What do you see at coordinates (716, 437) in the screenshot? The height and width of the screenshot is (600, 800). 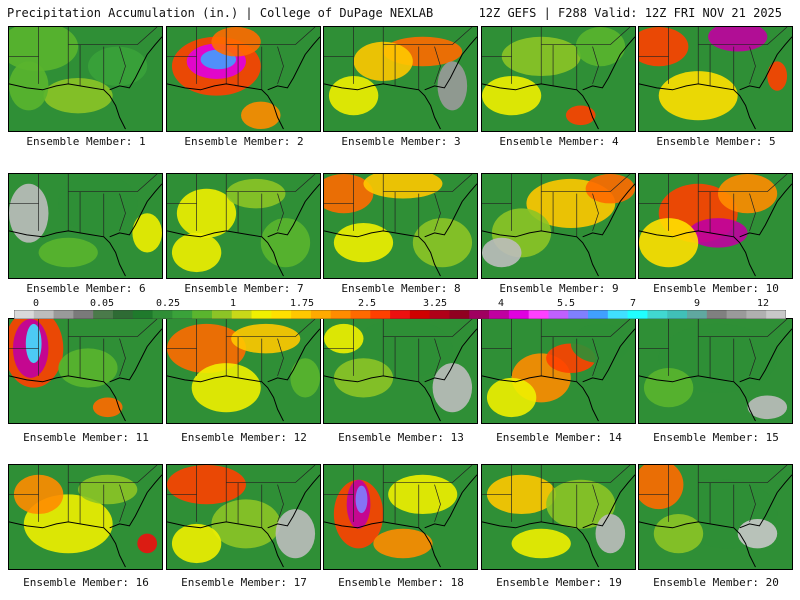 I see `ensemble-member-label: Ensemble Member: 15` at bounding box center [716, 437].